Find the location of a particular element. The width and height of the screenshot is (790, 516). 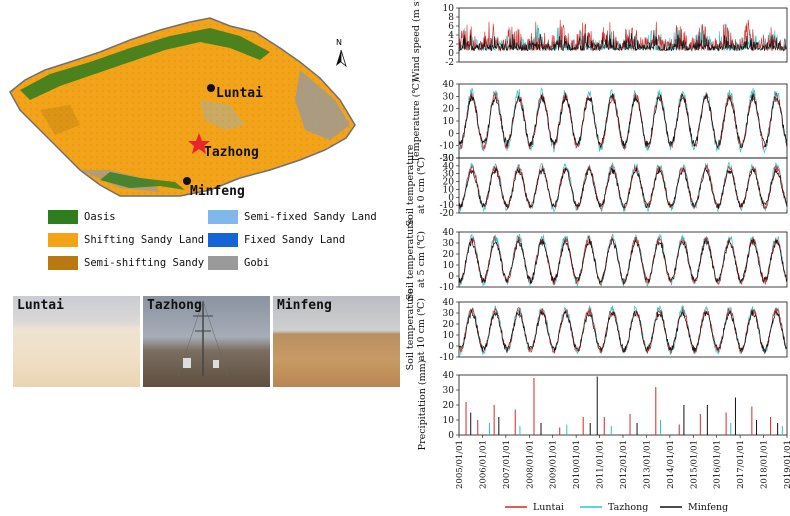

panel-2-ytick-label-0: -20 is located at coordinates (447, 214).